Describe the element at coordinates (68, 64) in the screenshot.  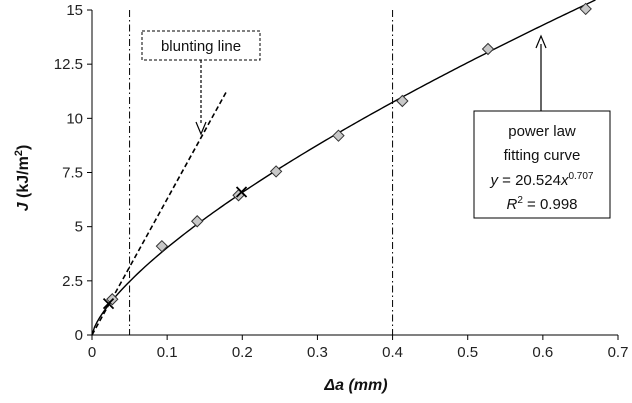
I see `y-tick-label: 12.5` at that location.